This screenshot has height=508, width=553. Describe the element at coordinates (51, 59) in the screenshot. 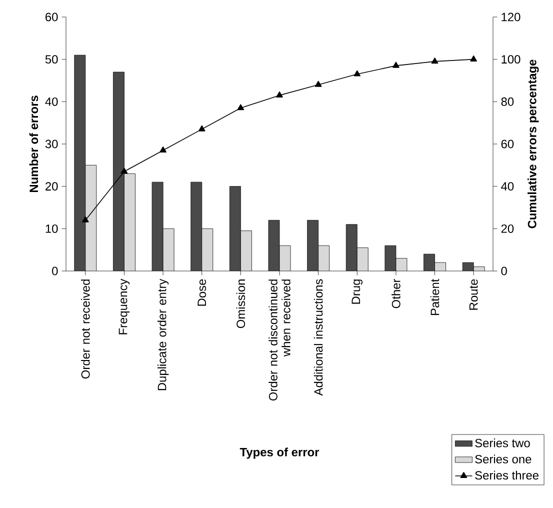

I see `y-tick-label: 50` at that location.